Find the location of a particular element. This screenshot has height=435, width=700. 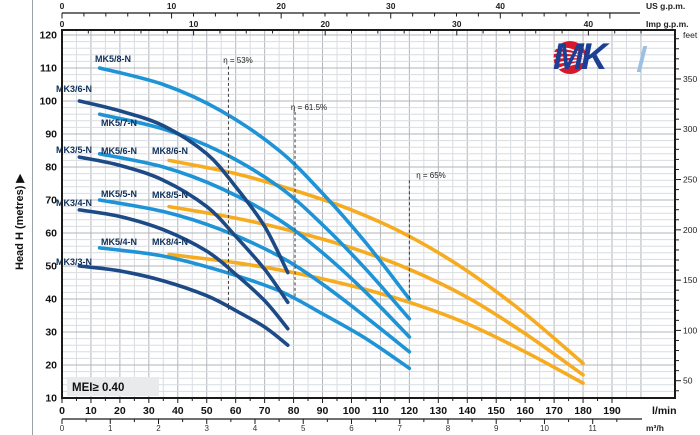

curve-label-mk3-5-n: MK3/5-N is located at coordinates (74, 150).